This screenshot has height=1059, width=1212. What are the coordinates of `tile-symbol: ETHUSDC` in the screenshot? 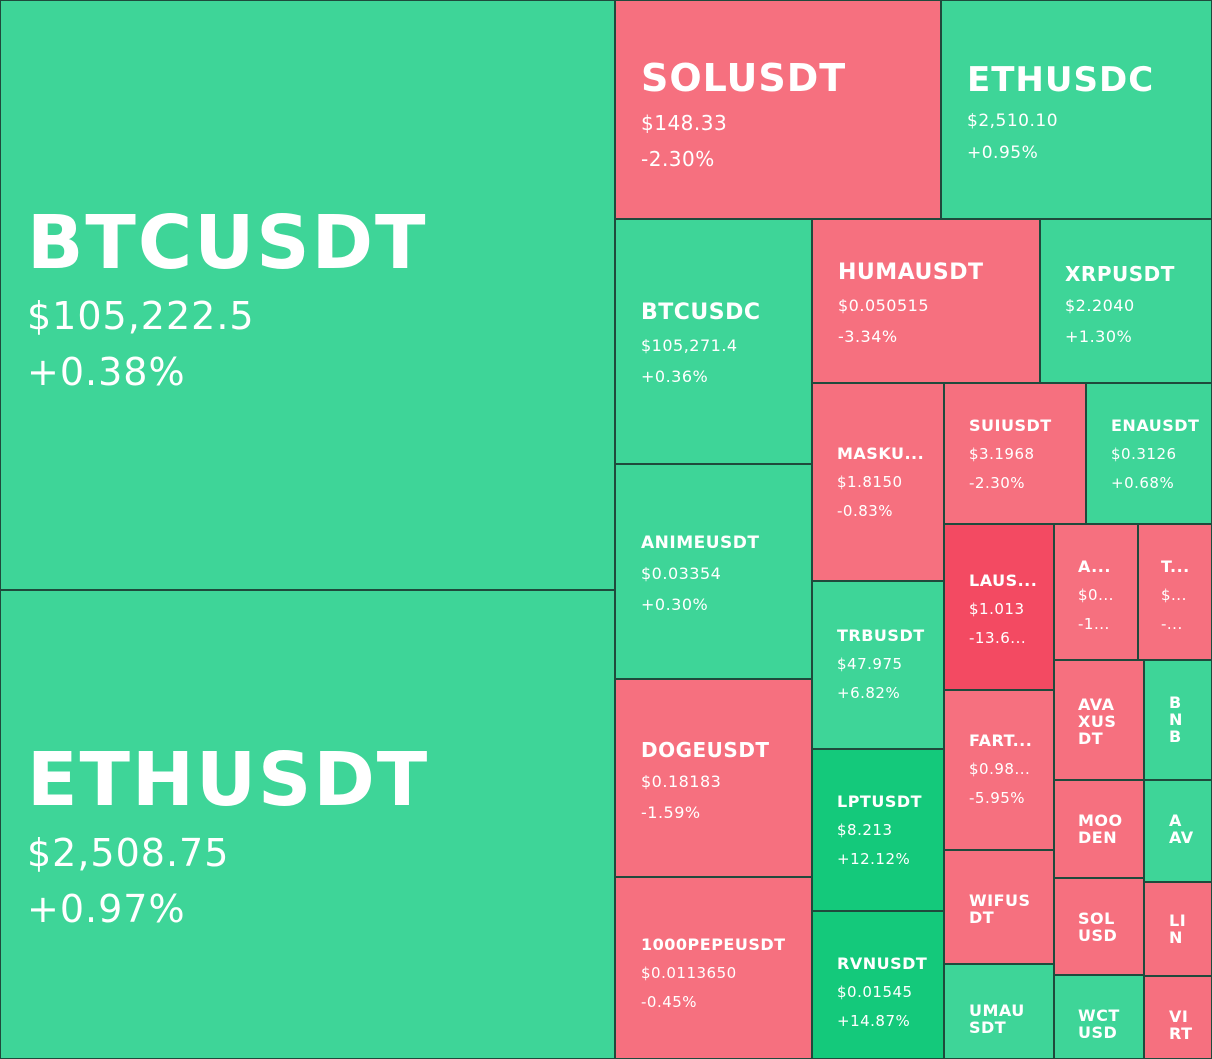 It's located at (1061, 80).